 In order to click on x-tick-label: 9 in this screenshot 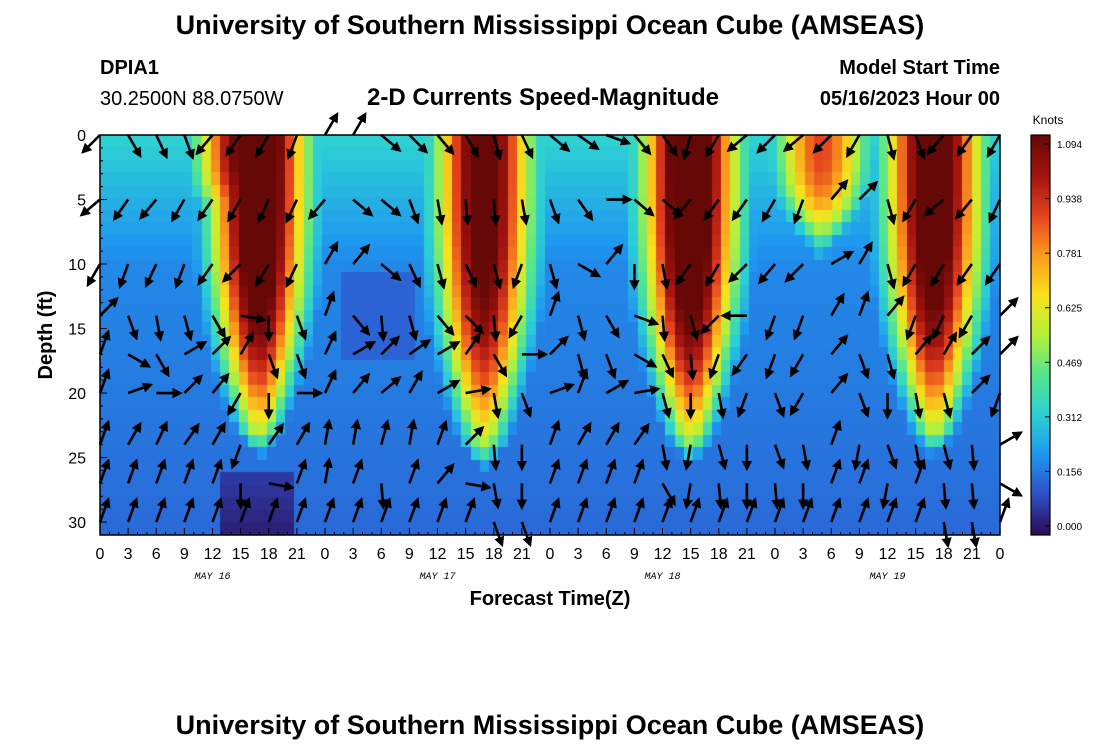, I will do `click(184, 554)`.